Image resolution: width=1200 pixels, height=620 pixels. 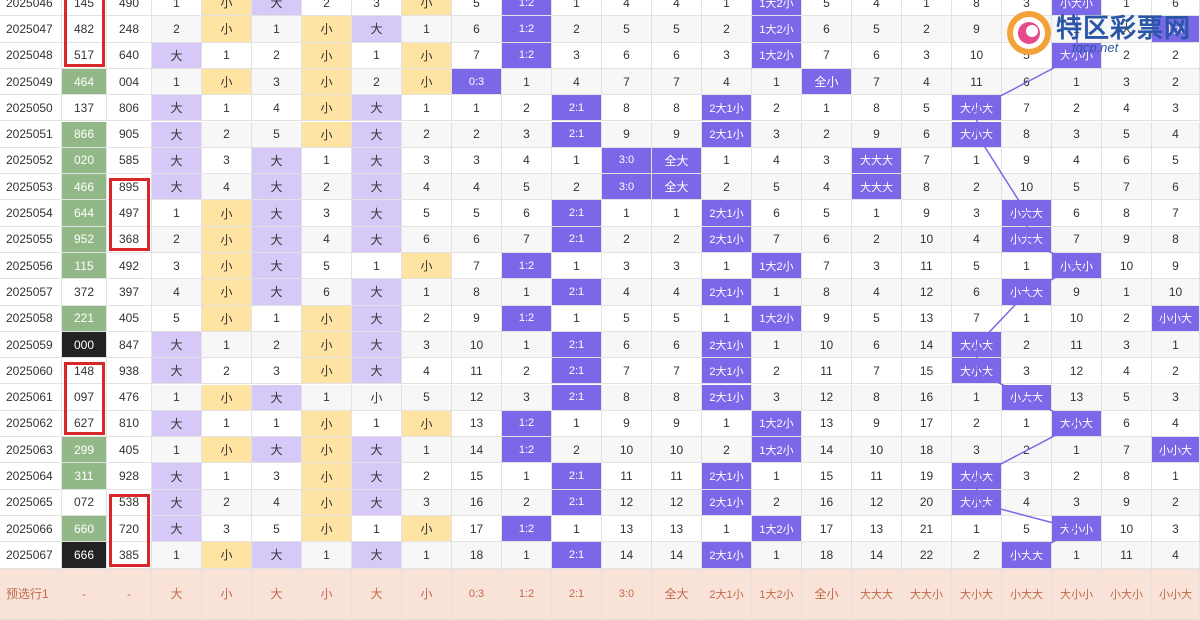 I want to click on number-cell-b: 938, so click(x=129, y=371).